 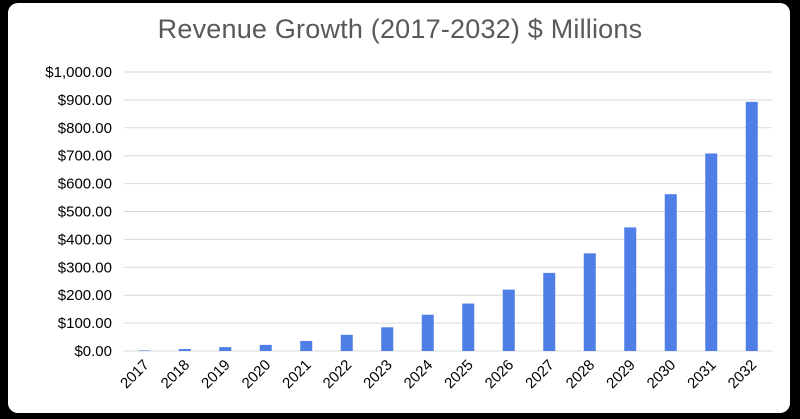 I want to click on x-tick-label-2021: 2021, so click(x=297, y=375).